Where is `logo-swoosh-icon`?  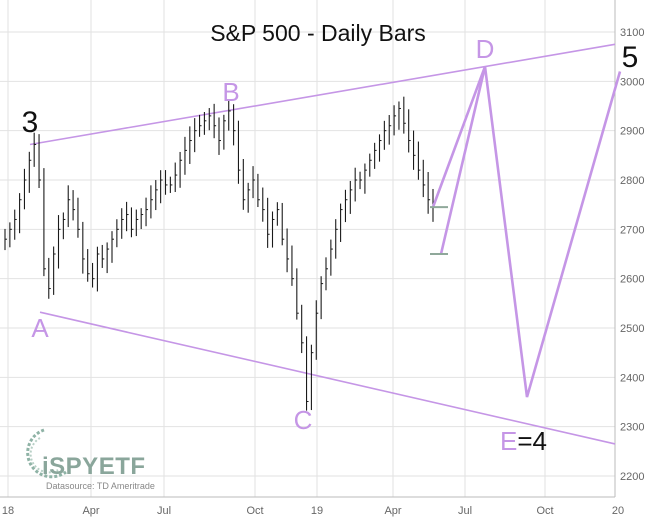
logo-swoosh-icon is located at coordinates (46, 453).